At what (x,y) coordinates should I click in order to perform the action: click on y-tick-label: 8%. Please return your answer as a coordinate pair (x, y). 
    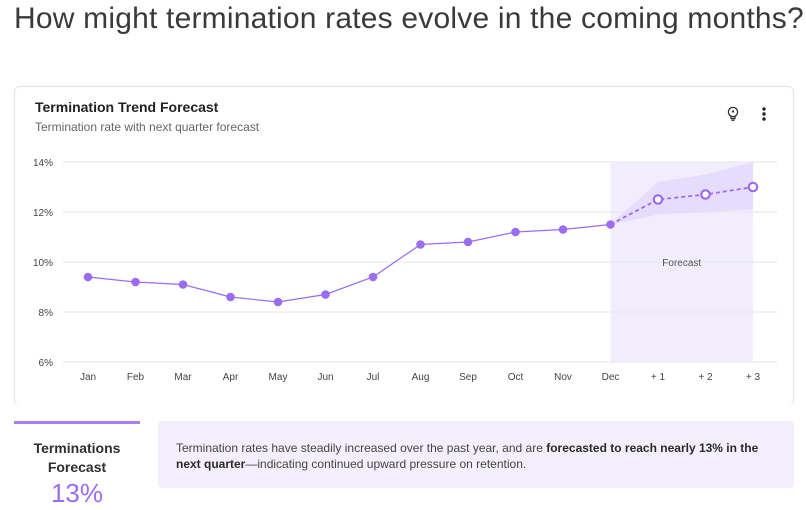
    Looking at the image, I should click on (46, 313).